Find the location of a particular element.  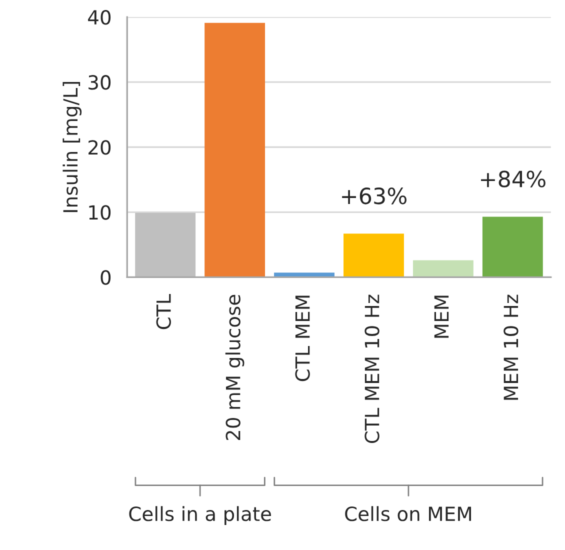

y-tick-label: 20 is located at coordinates (99, 147).